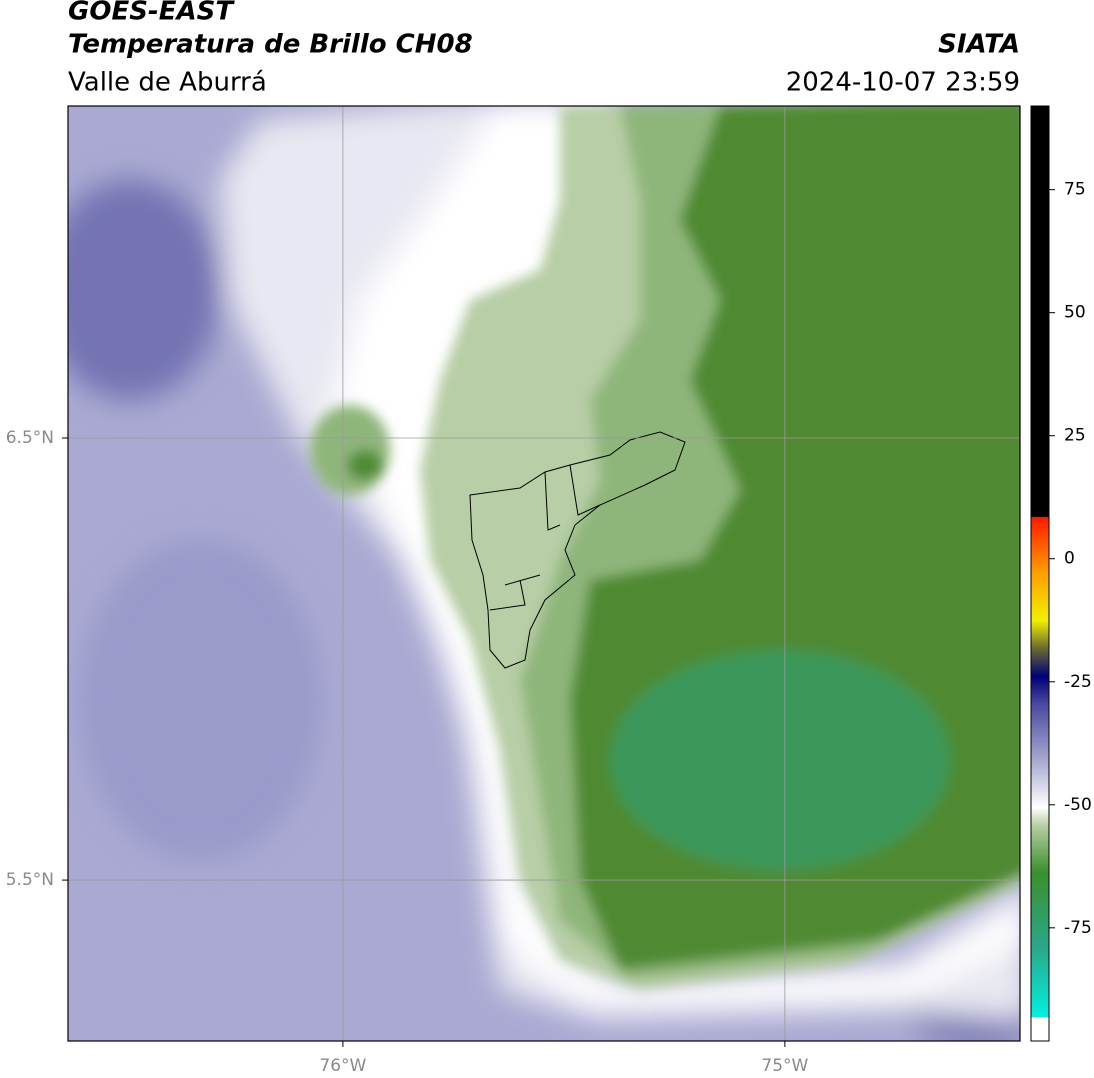 The image size is (1094, 1078). What do you see at coordinates (979, 45) in the screenshot?
I see `source: SIATA` at bounding box center [979, 45].